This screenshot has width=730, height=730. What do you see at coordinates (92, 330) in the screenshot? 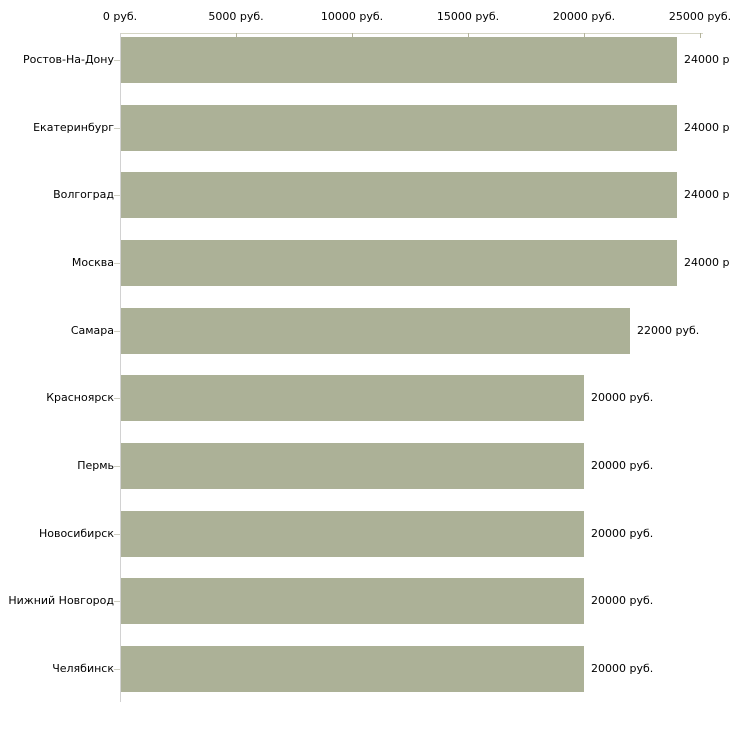
I see `category-label: Самара` at bounding box center [92, 330].